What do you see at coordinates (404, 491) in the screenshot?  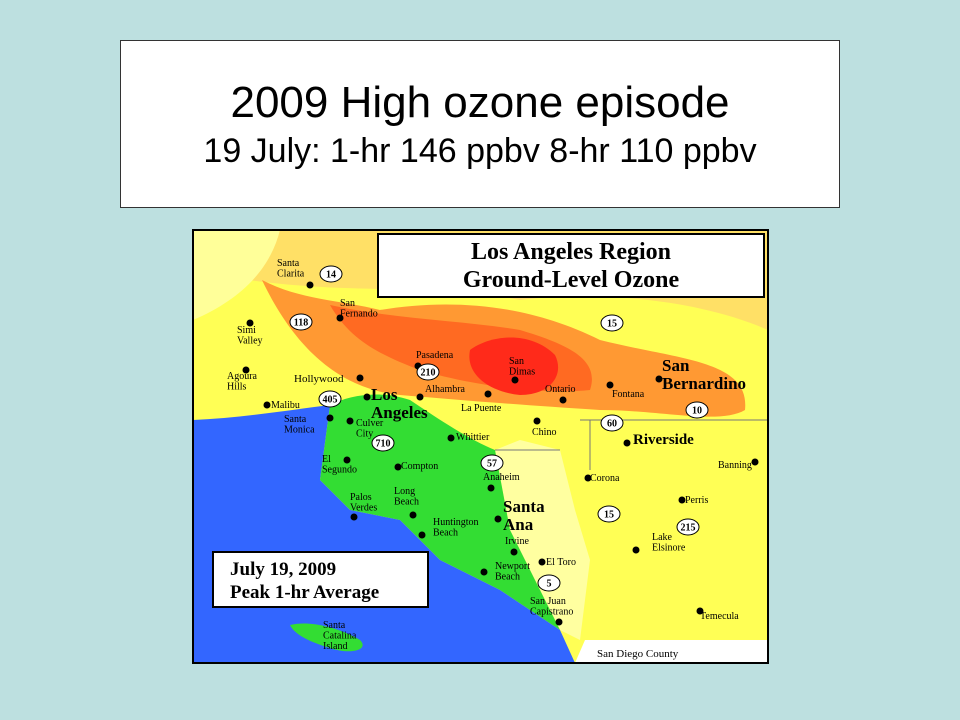 I see `city-label: Long` at bounding box center [404, 491].